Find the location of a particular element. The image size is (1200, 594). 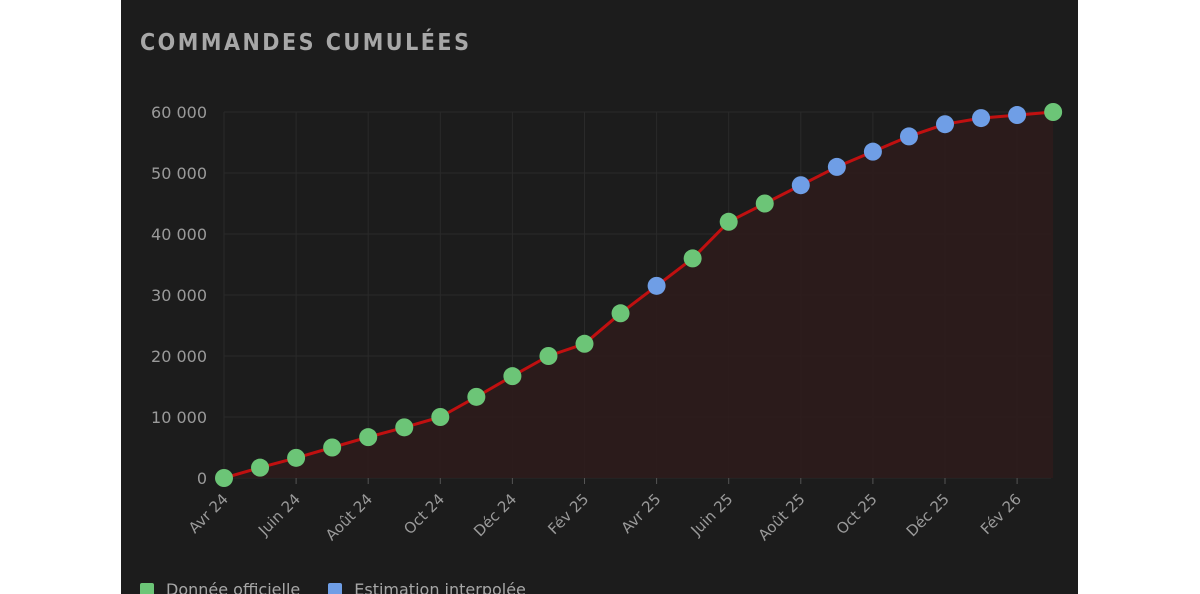

x-tick-label: Oct 24 is located at coordinates (424, 514).